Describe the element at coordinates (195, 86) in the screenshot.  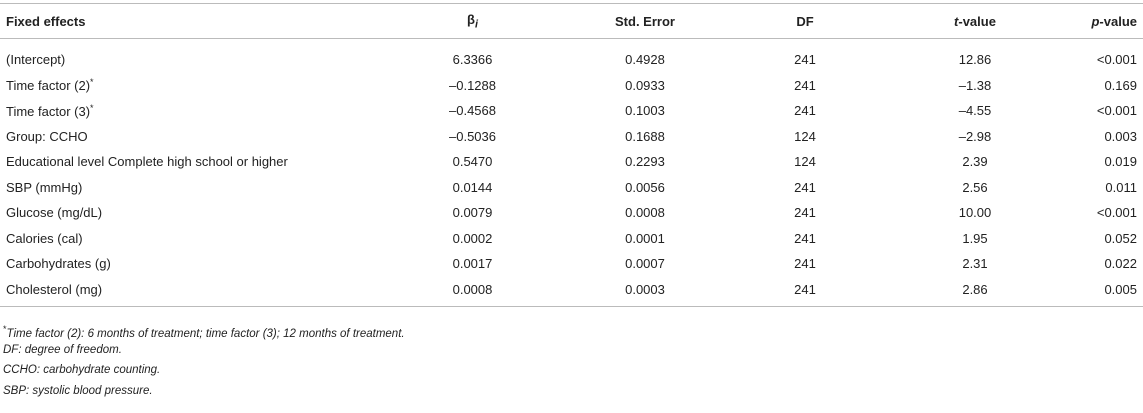
I see `row-label-cell: Time factor (2)*` at that location.